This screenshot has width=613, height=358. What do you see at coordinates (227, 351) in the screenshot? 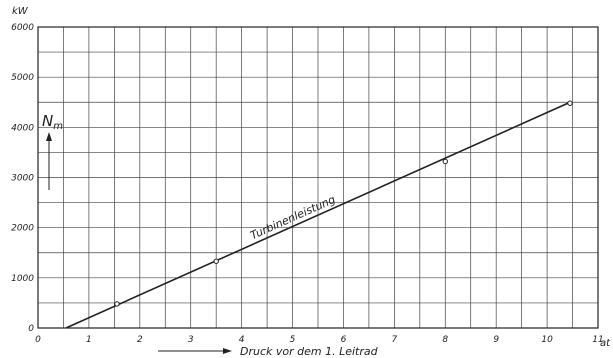
I see `x-label-arrow-head` at bounding box center [227, 351].